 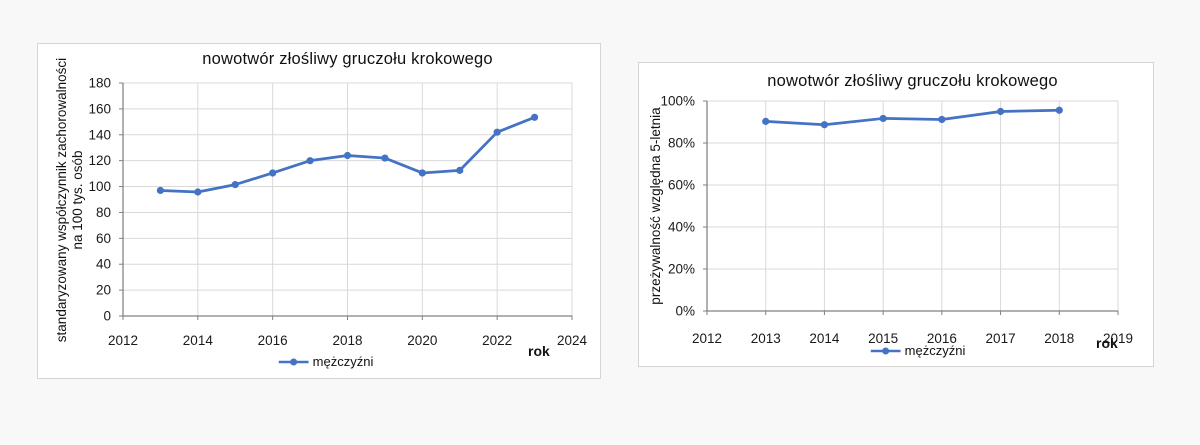 I want to click on svg-text: 40, so click(x=103, y=264).